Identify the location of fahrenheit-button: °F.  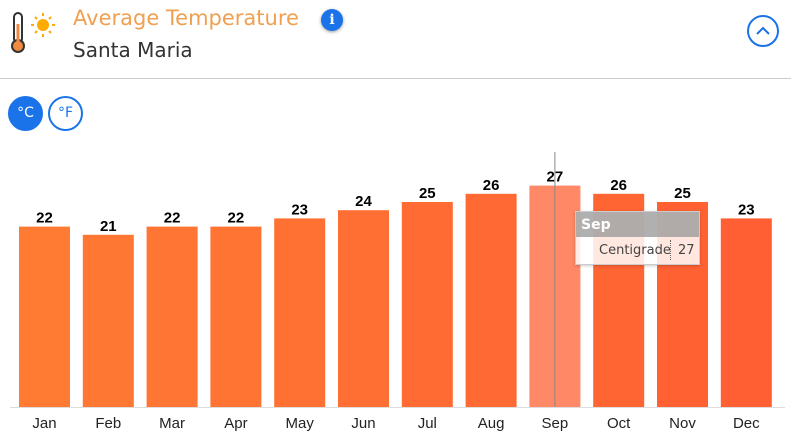
(65, 113).